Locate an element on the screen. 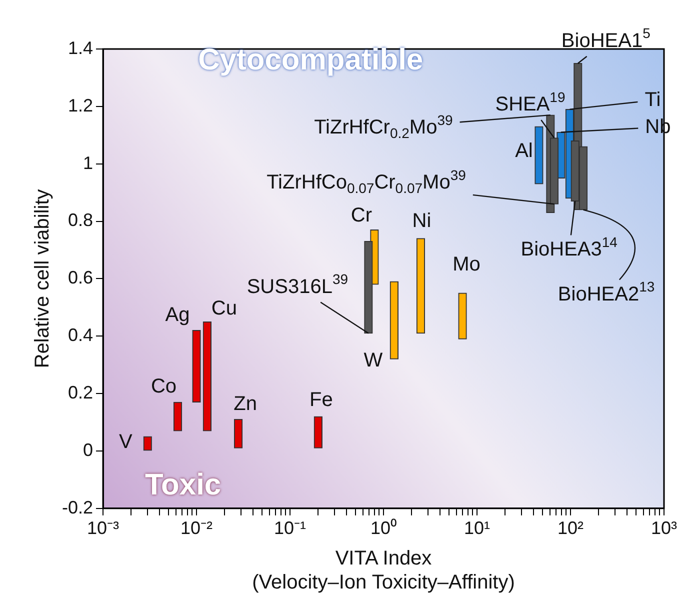 This screenshot has width=692, height=611. x-tick-label: 10⁻² is located at coordinates (196, 528).